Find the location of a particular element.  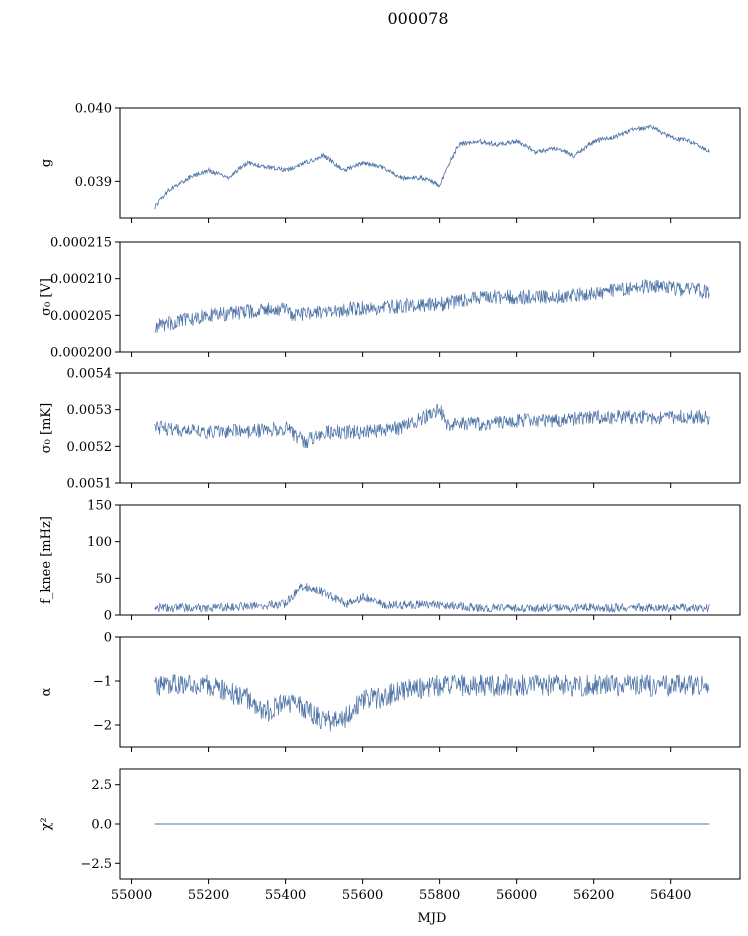

figure-title: 000078 is located at coordinates (417, 18).